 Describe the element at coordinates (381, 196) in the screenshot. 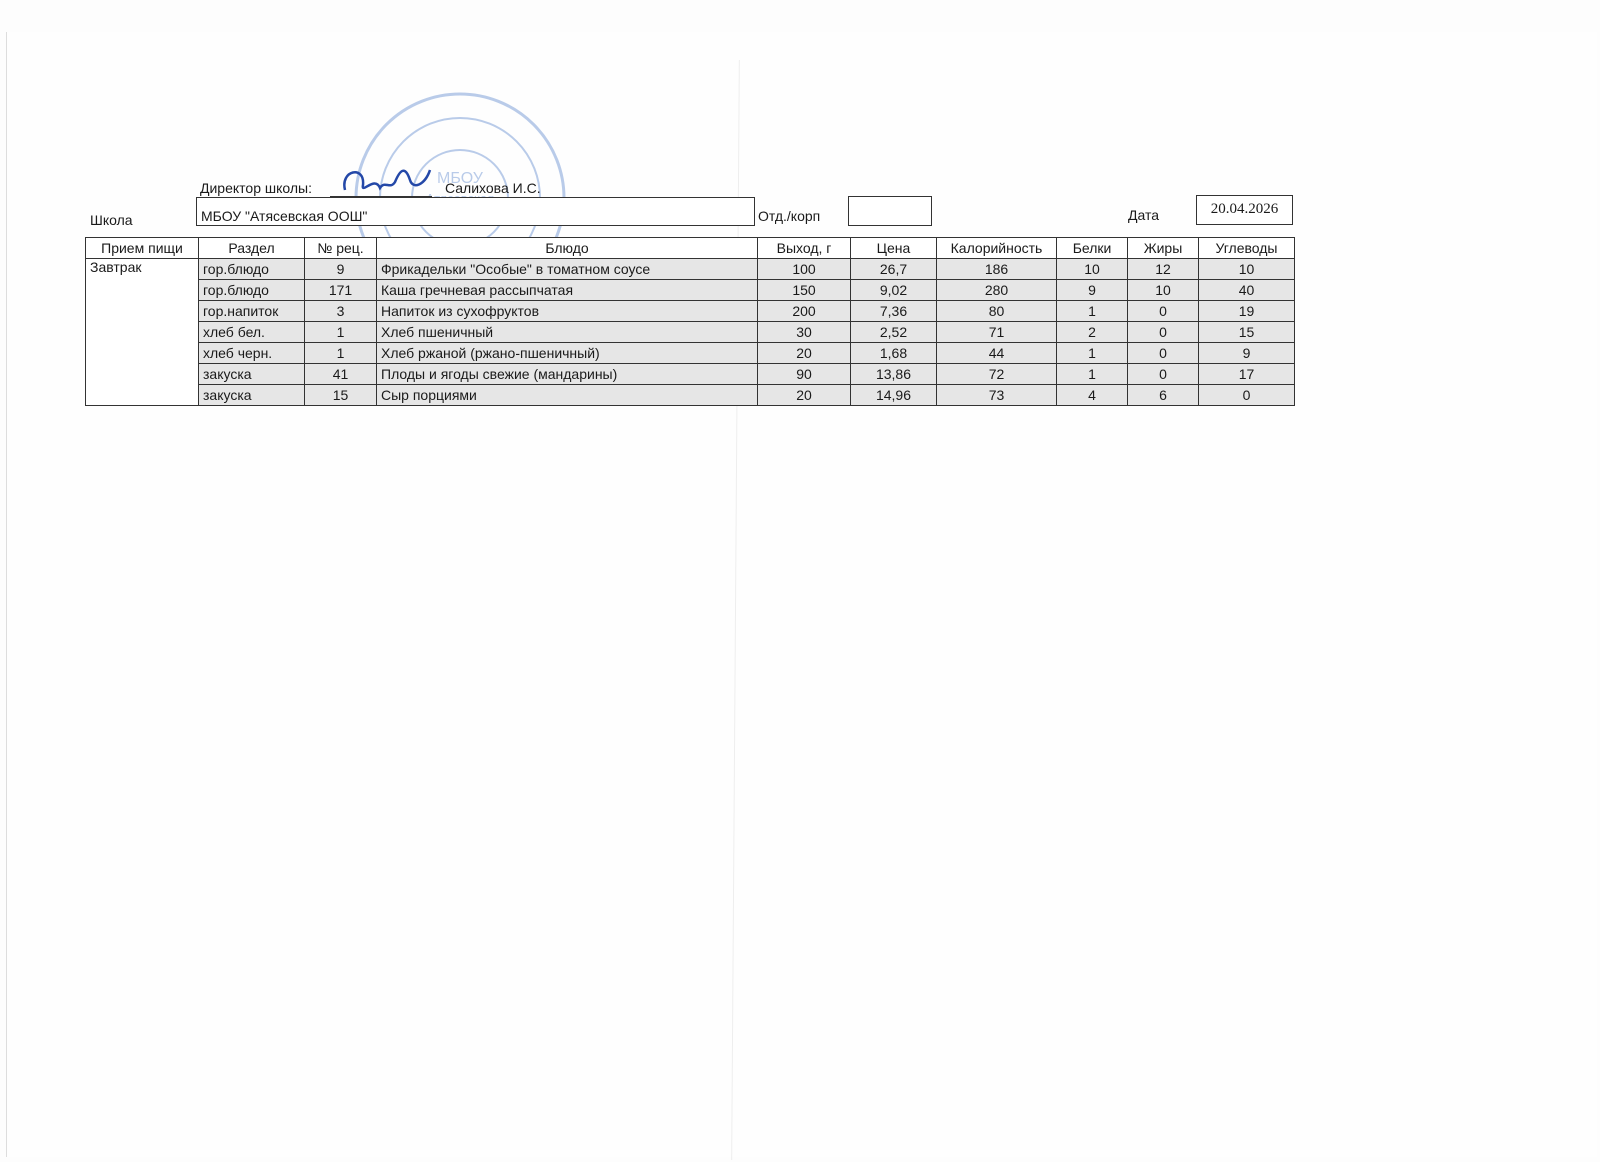

I see `signature-line` at that location.